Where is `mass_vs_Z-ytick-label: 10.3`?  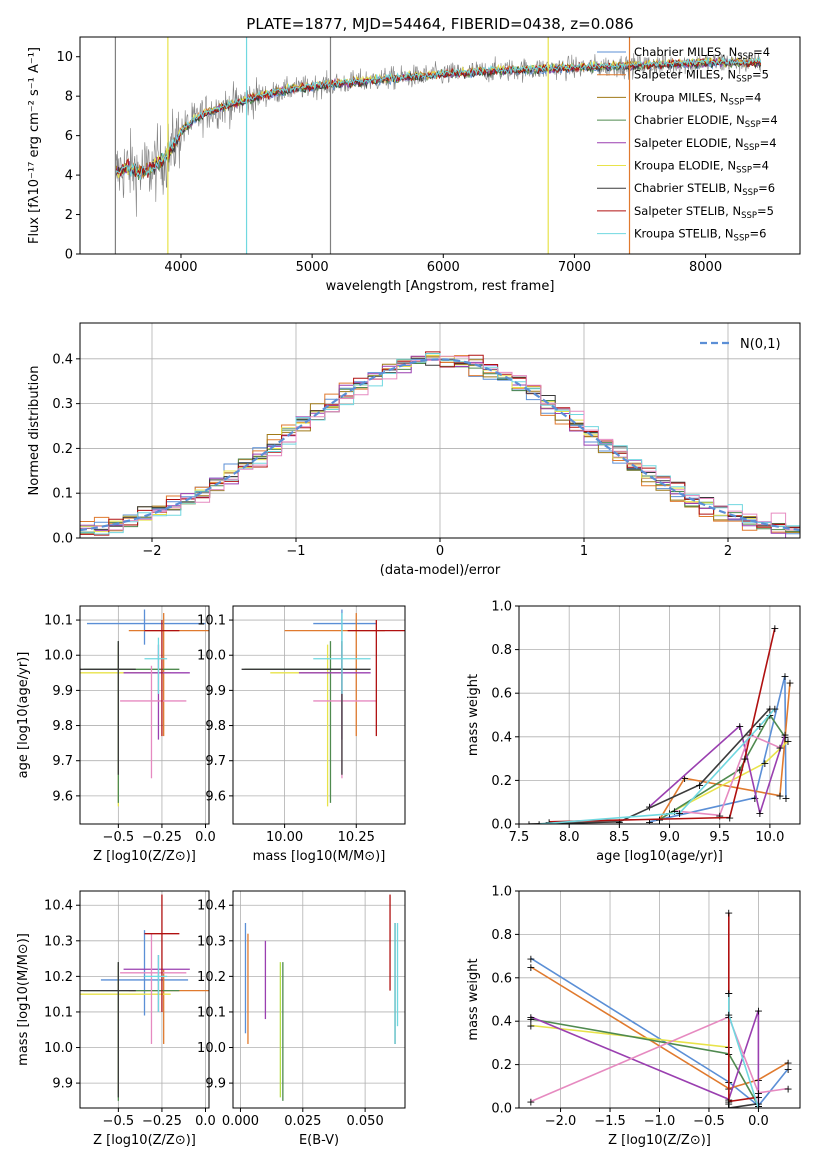
mass_vs_Z-ytick-label: 10.3 is located at coordinates (58, 941).